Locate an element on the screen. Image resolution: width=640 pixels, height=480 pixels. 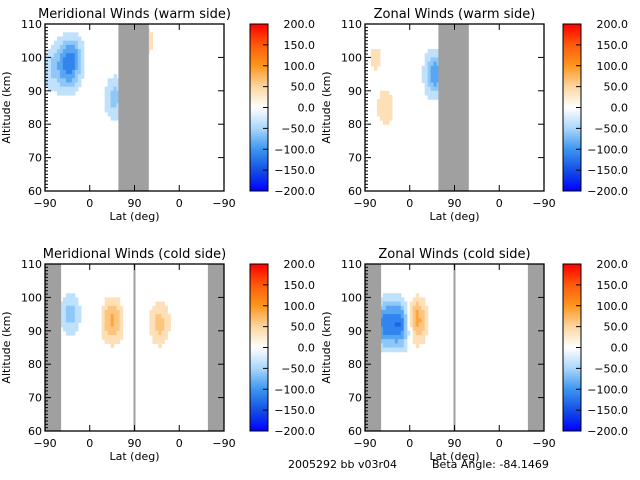
y-tick-label: 110 is located at coordinates (31, 24).